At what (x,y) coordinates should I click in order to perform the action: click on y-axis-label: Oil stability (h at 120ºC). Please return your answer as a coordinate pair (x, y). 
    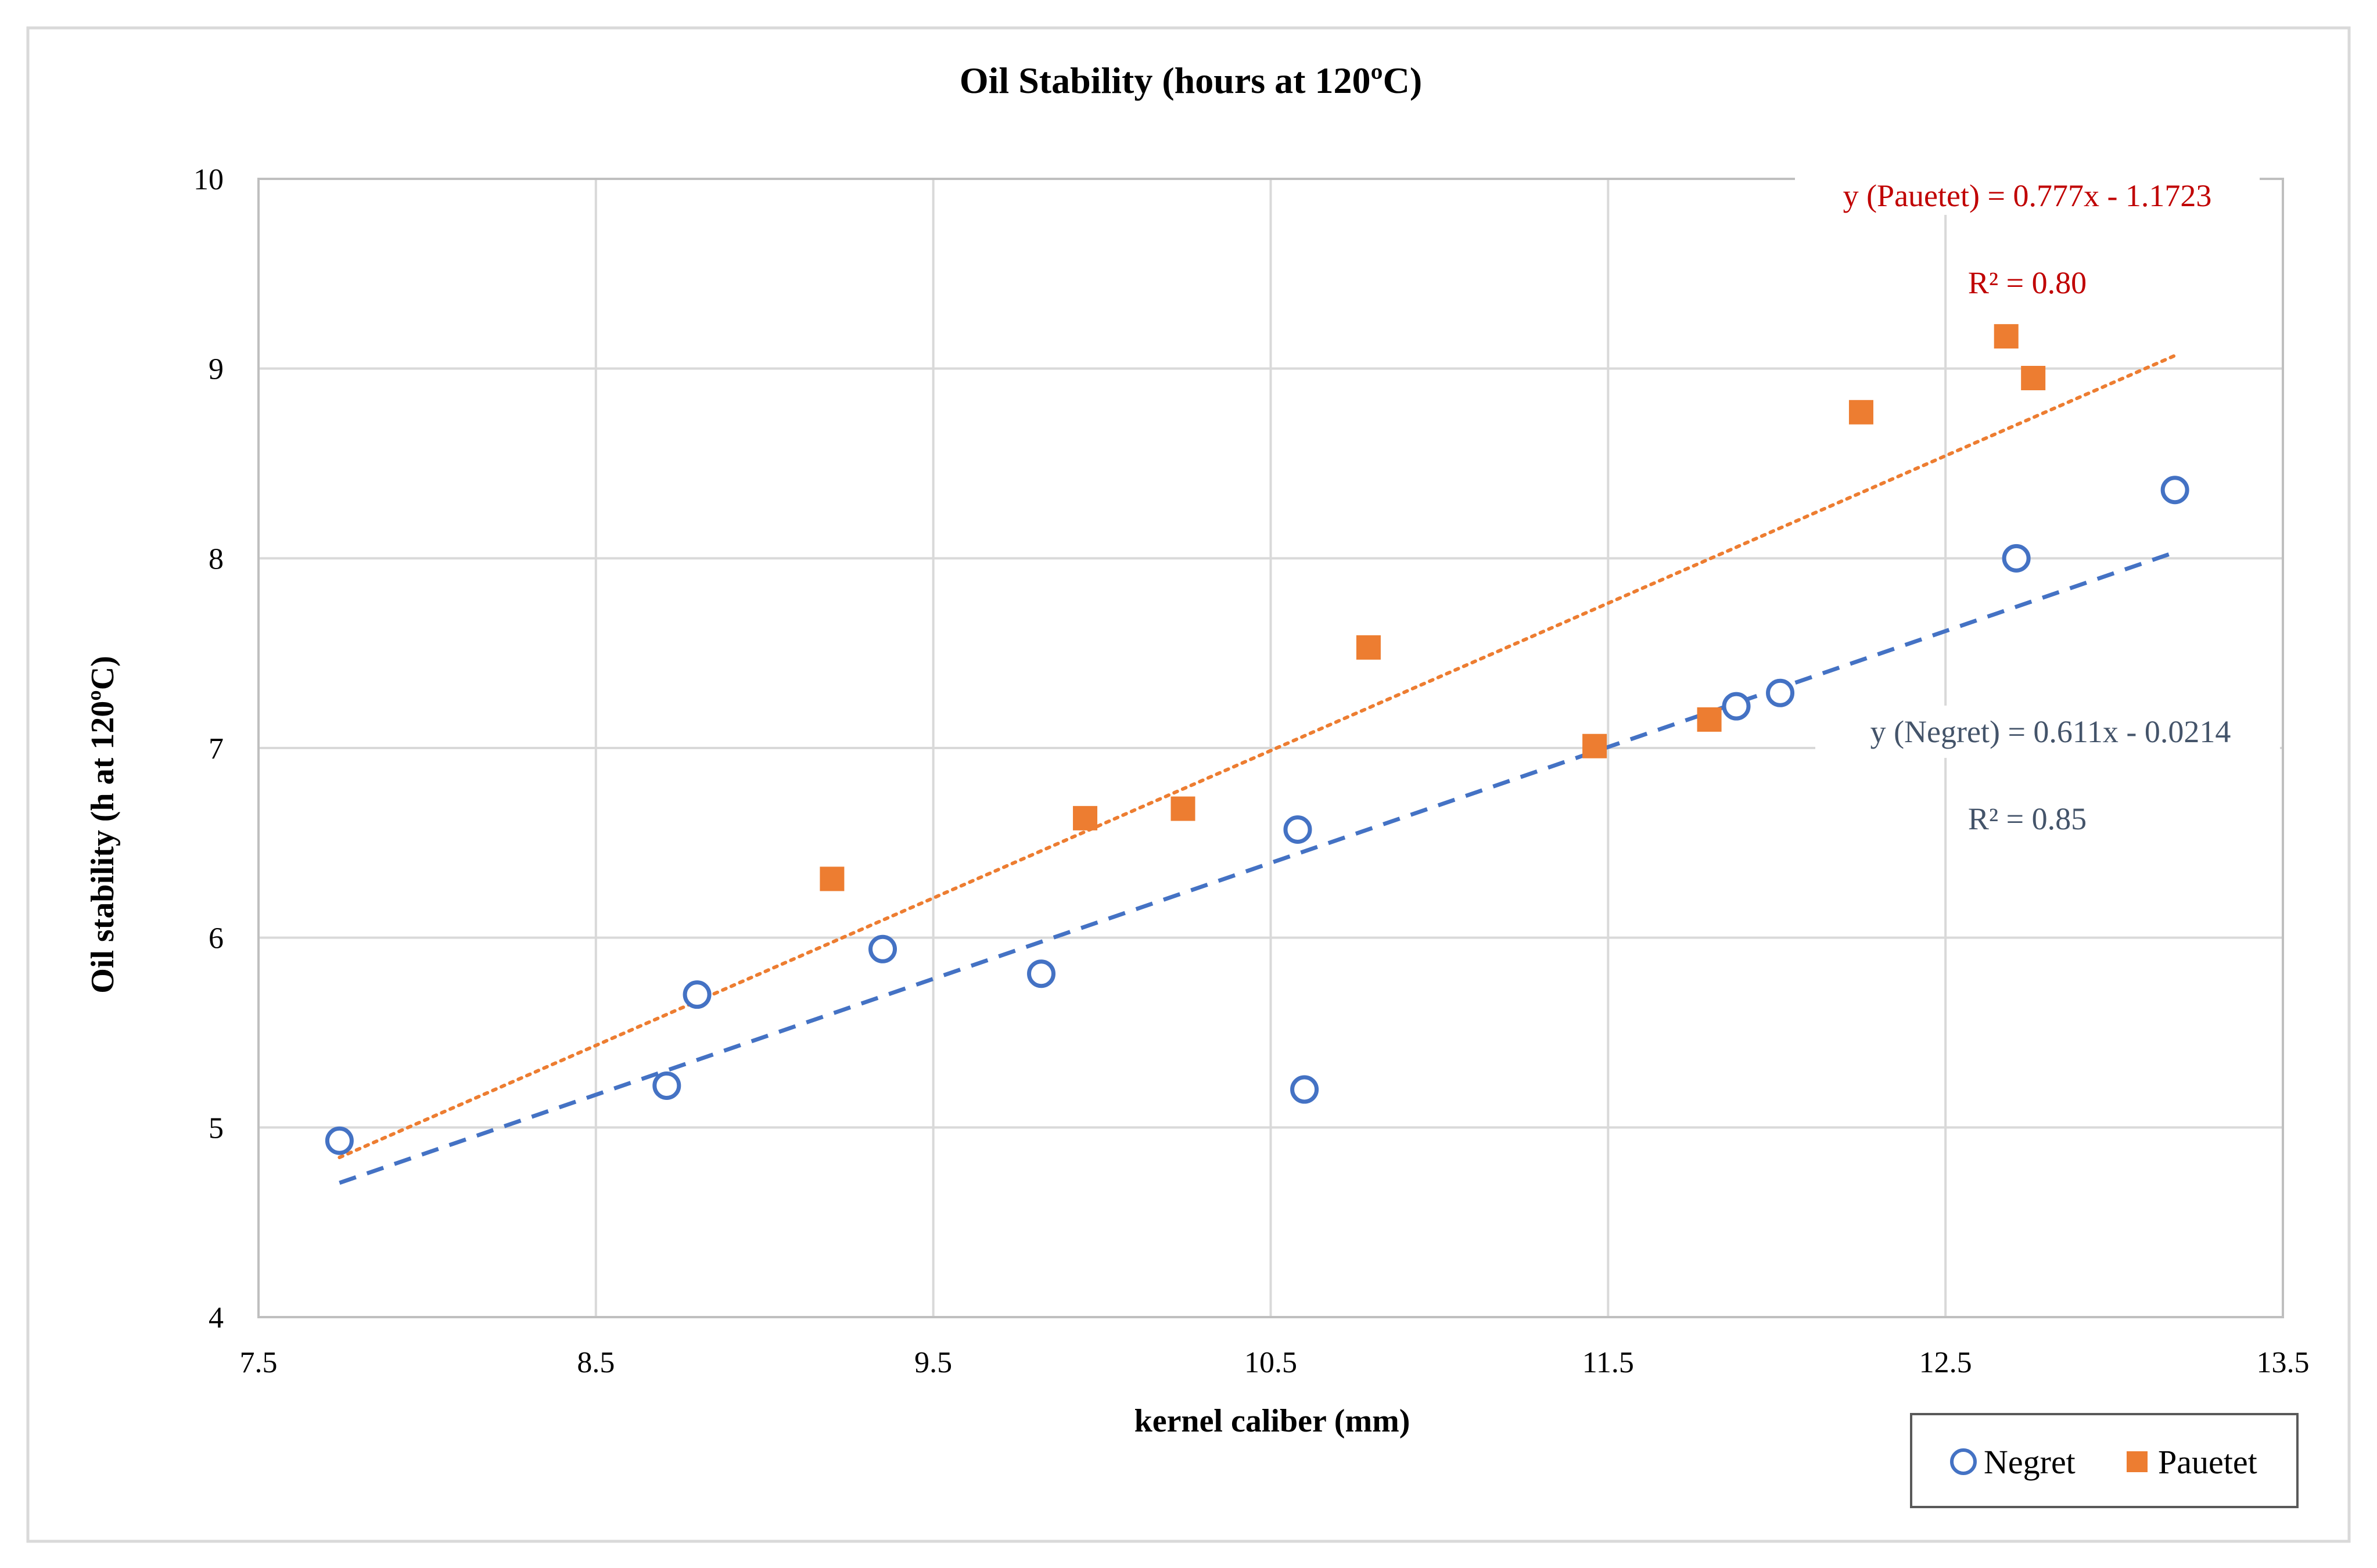
    Looking at the image, I should click on (103, 825).